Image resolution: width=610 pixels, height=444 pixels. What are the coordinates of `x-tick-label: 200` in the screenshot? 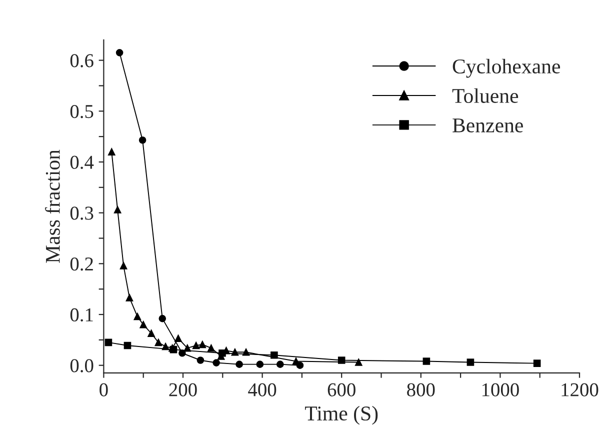 It's located at (183, 389).